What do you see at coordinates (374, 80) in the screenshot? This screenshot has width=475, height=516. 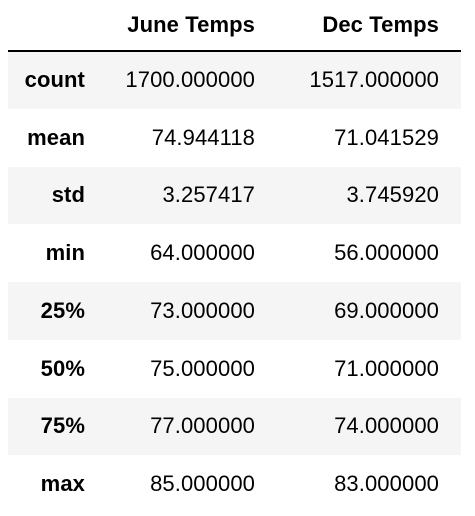 I see `cell-dec-temps: 1517.000000` at bounding box center [374, 80].